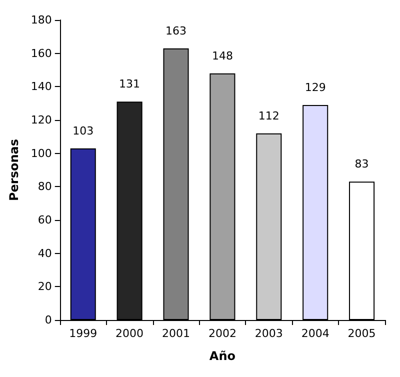  I want to click on y-tick-label: 20, so click(45, 287).